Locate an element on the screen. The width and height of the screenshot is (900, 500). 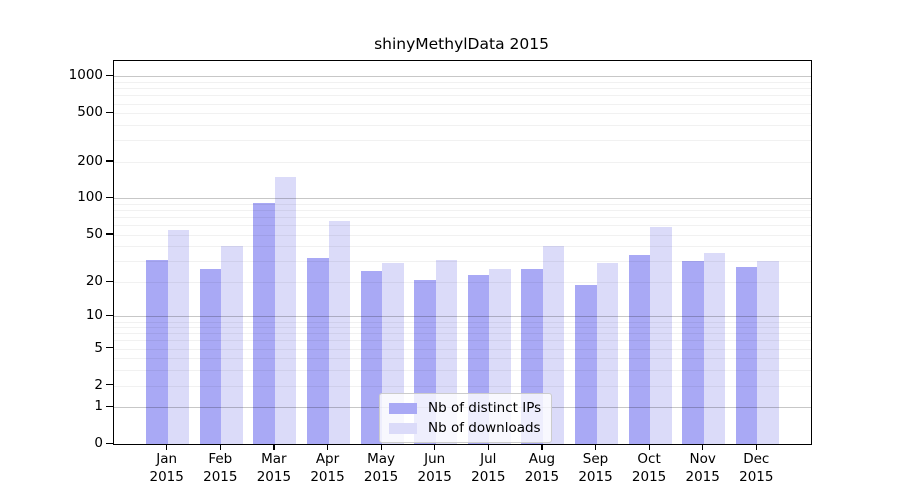
bar-downloads-mar is located at coordinates (285, 310).